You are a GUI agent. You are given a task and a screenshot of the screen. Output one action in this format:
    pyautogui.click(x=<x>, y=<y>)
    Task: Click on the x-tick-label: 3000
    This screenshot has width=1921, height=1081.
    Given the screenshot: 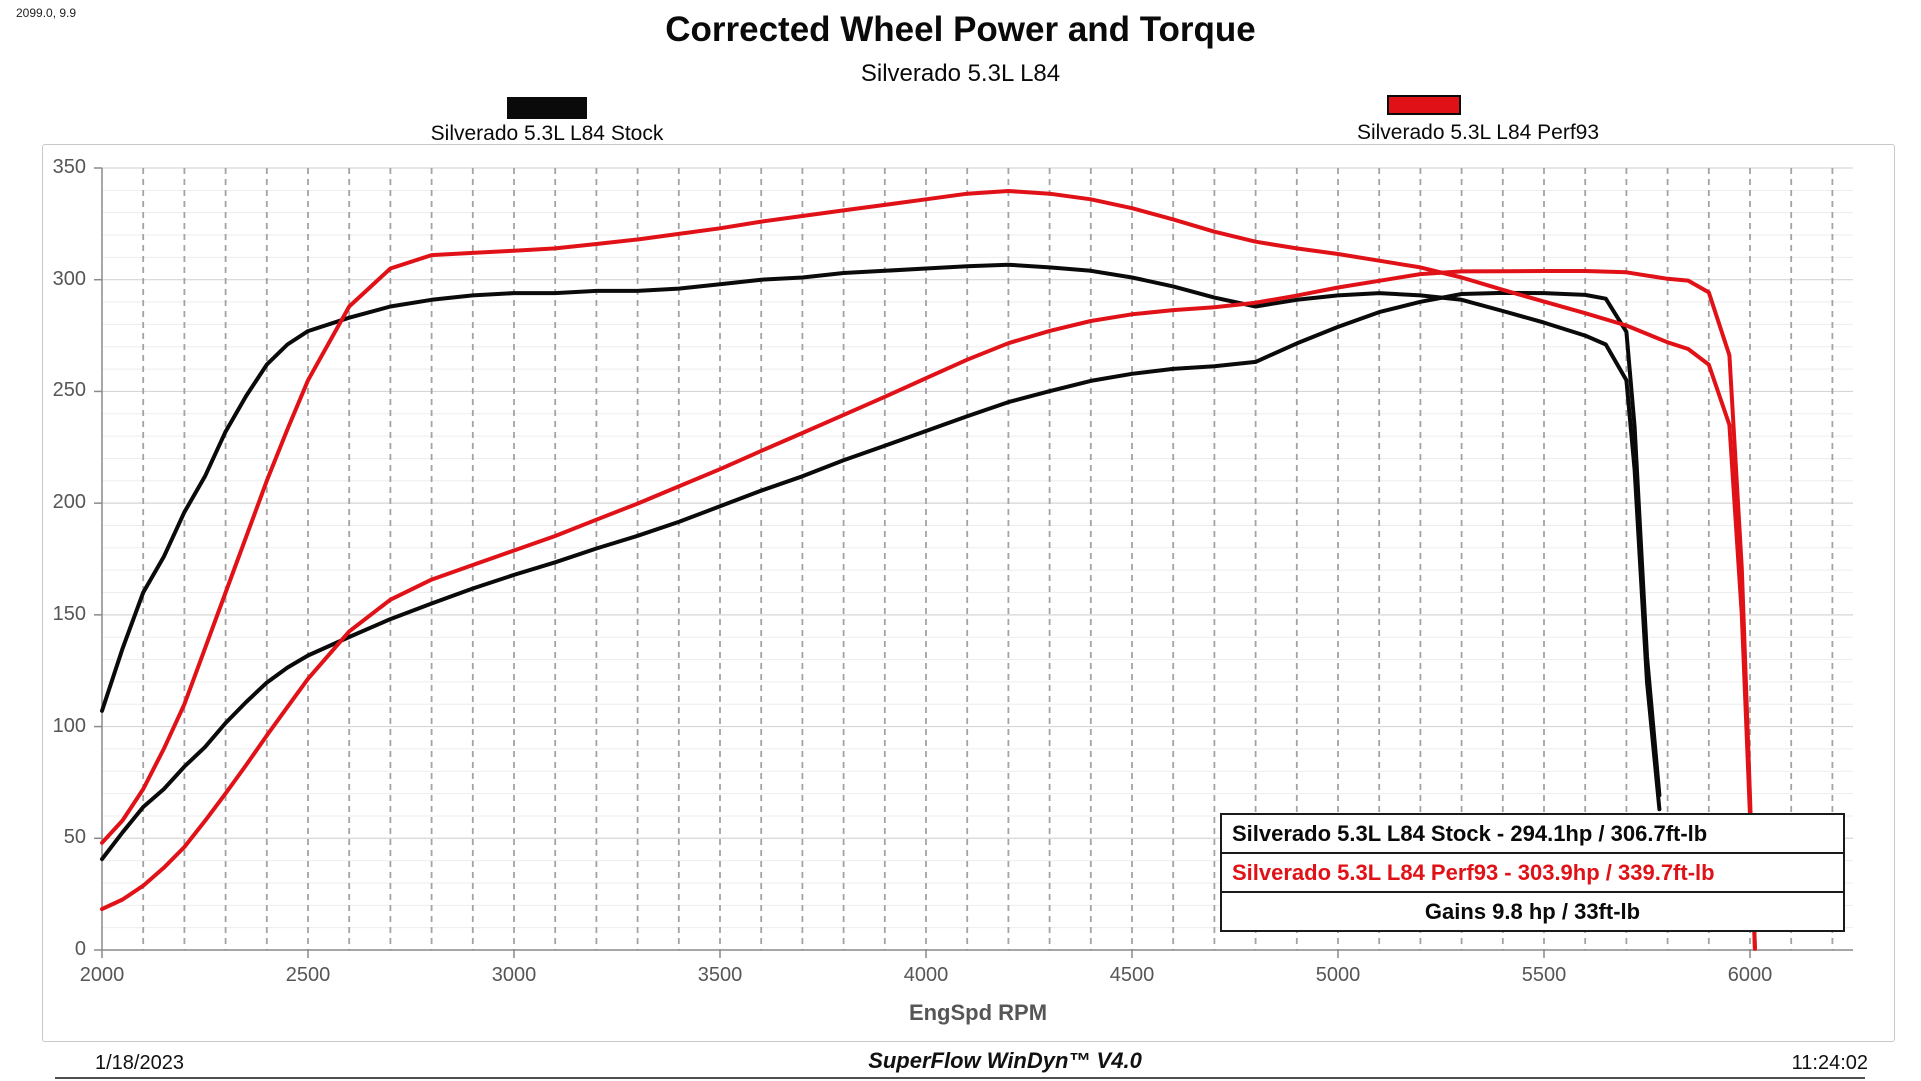 What is the action you would take?
    pyautogui.click(x=514, y=975)
    